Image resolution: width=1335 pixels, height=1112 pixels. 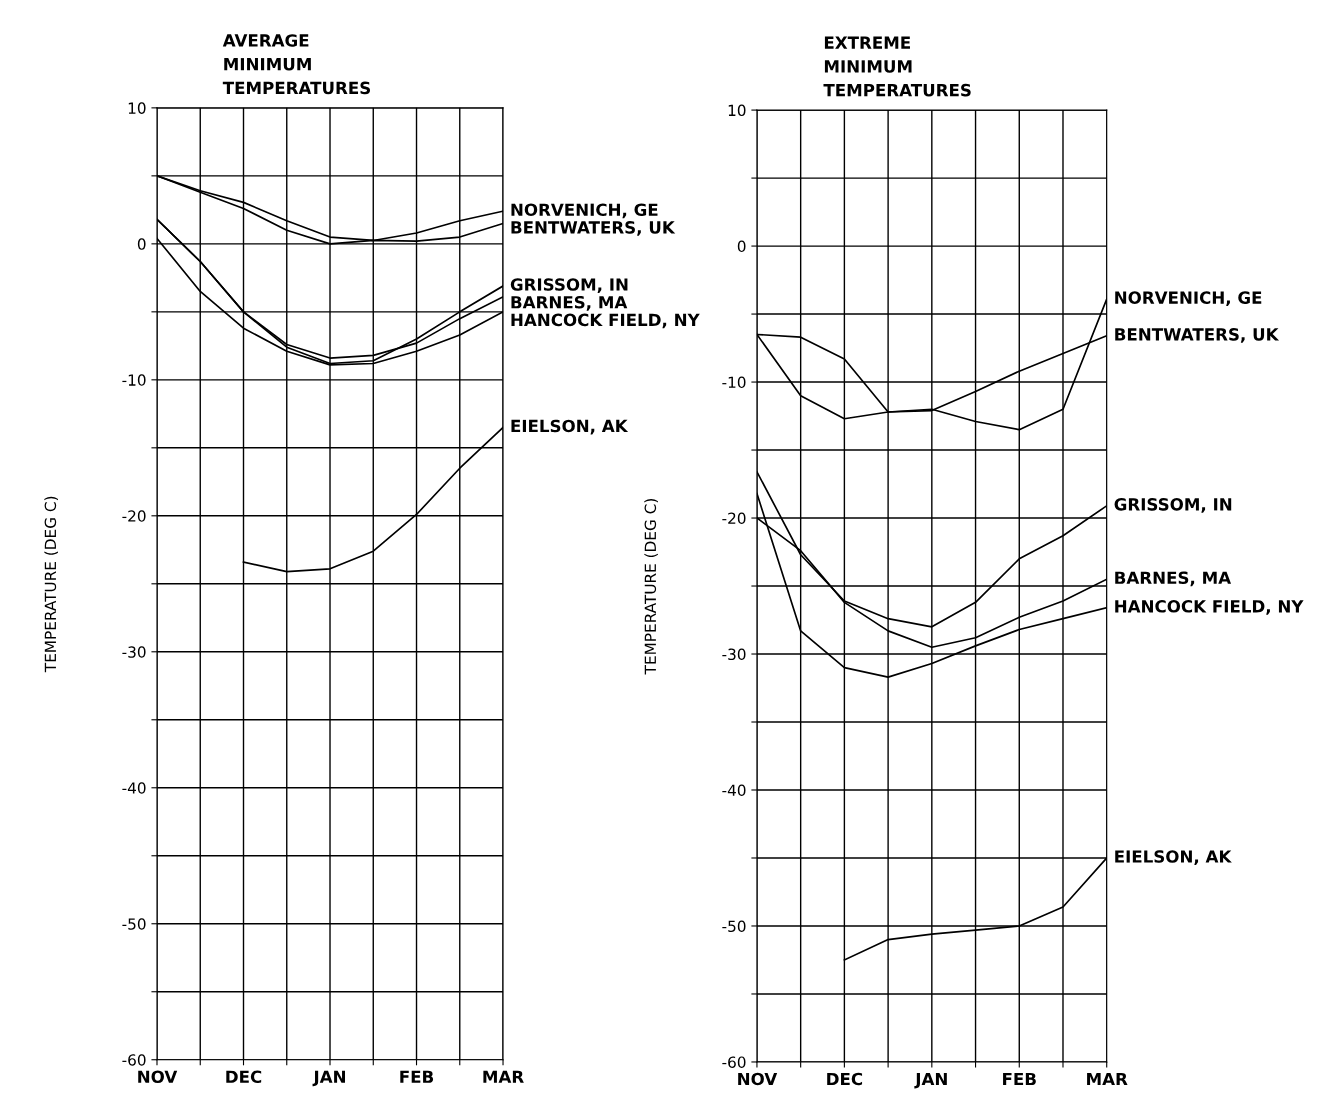 What do you see at coordinates (296, 64) in the screenshot?
I see `chart-title: AVERAGE MINIMUM TEMPERATURES` at bounding box center [296, 64].